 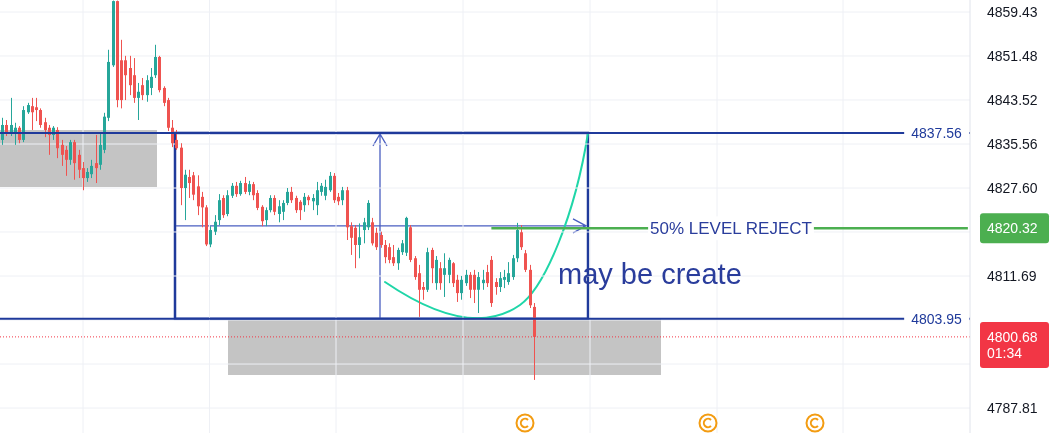 I want to click on ref-line-label: 4837.56, so click(x=937, y=132).